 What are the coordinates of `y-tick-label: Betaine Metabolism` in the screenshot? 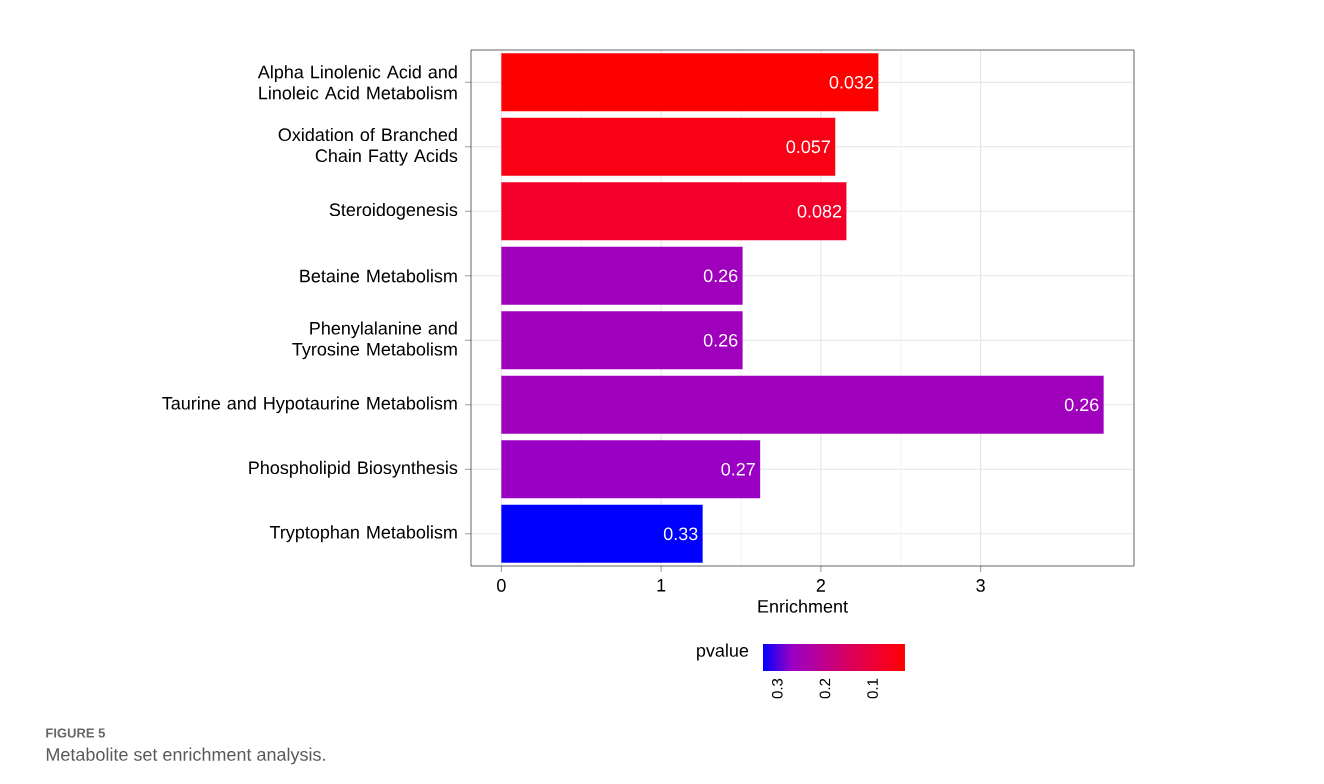 It's located at (378, 276).